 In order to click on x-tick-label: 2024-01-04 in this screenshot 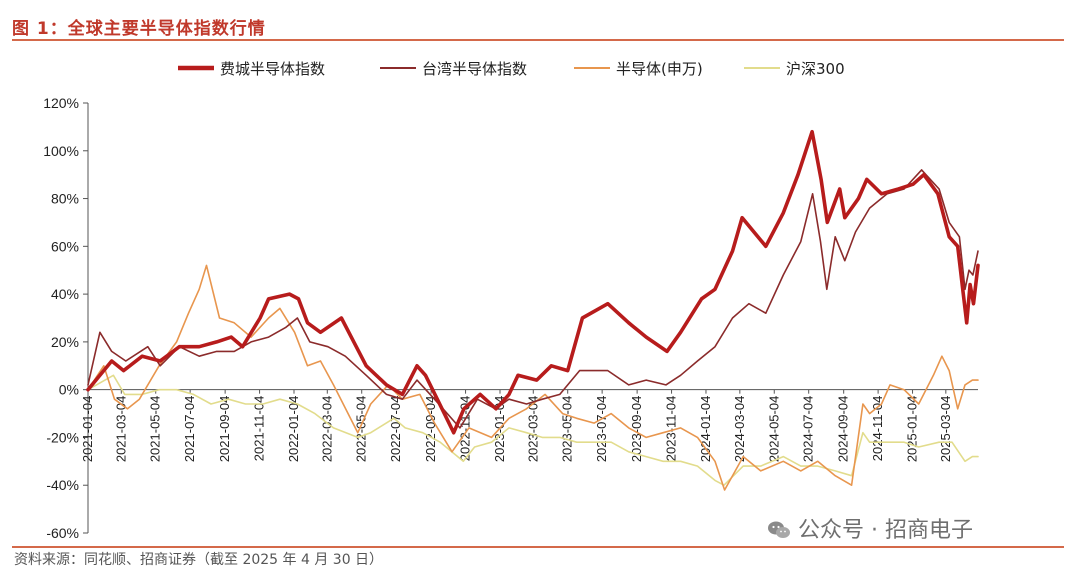, I will do `click(705, 429)`.